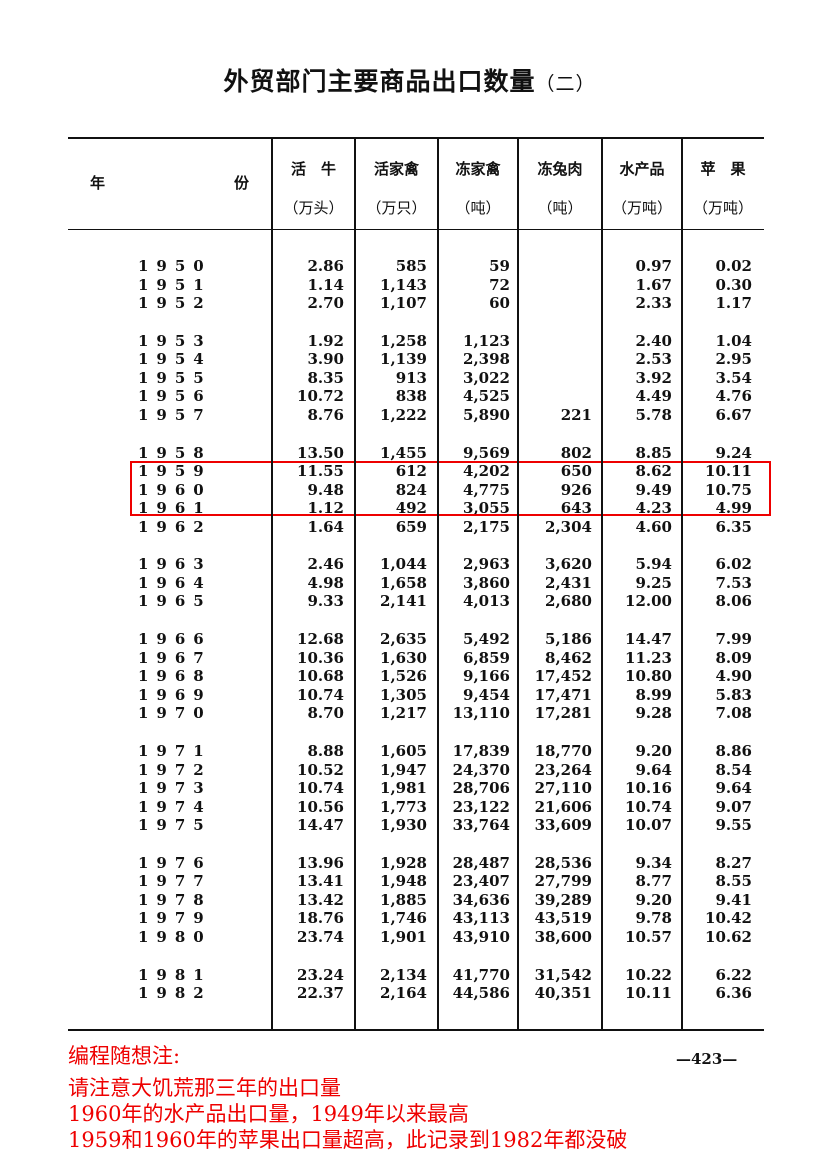  I want to click on value-cell: 1,139, so click(403, 359).